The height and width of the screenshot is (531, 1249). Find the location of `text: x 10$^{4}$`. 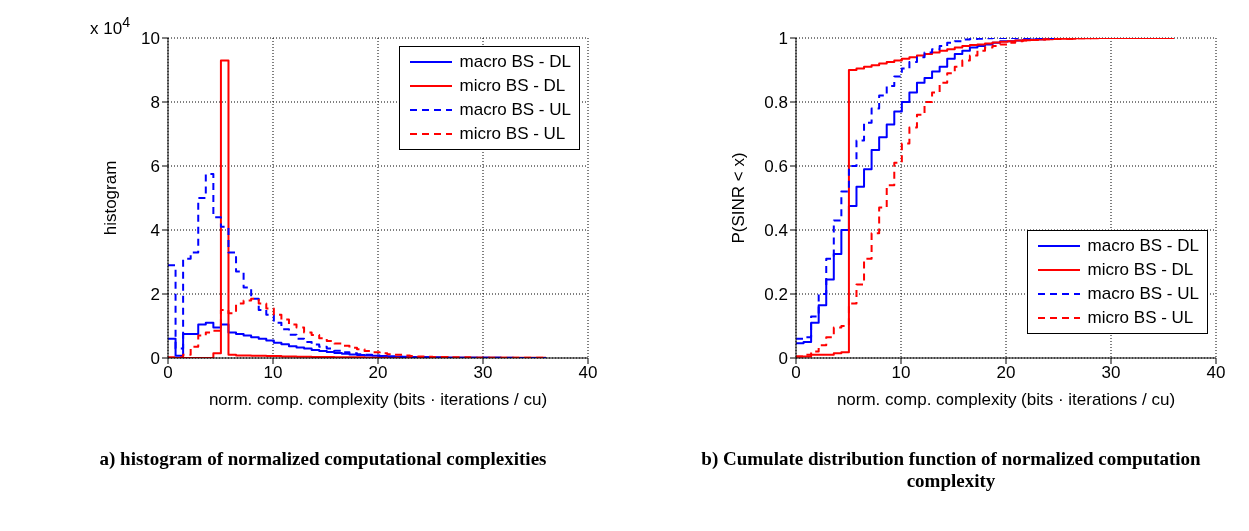

text: x 10$^{4}$ is located at coordinates (110, 26).